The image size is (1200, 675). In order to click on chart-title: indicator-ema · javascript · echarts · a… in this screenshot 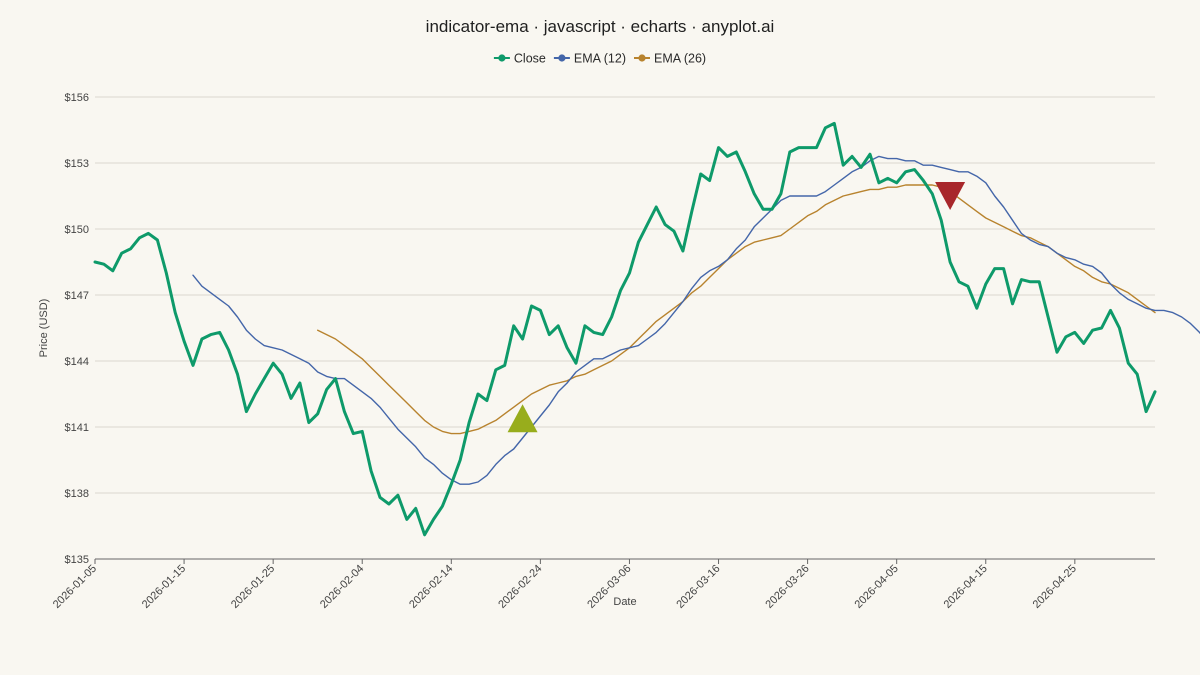, I will do `click(600, 26)`.